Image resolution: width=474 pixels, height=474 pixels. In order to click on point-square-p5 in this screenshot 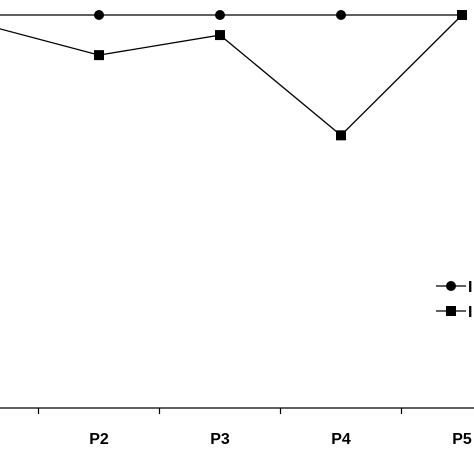, I will do `click(462, 15)`.